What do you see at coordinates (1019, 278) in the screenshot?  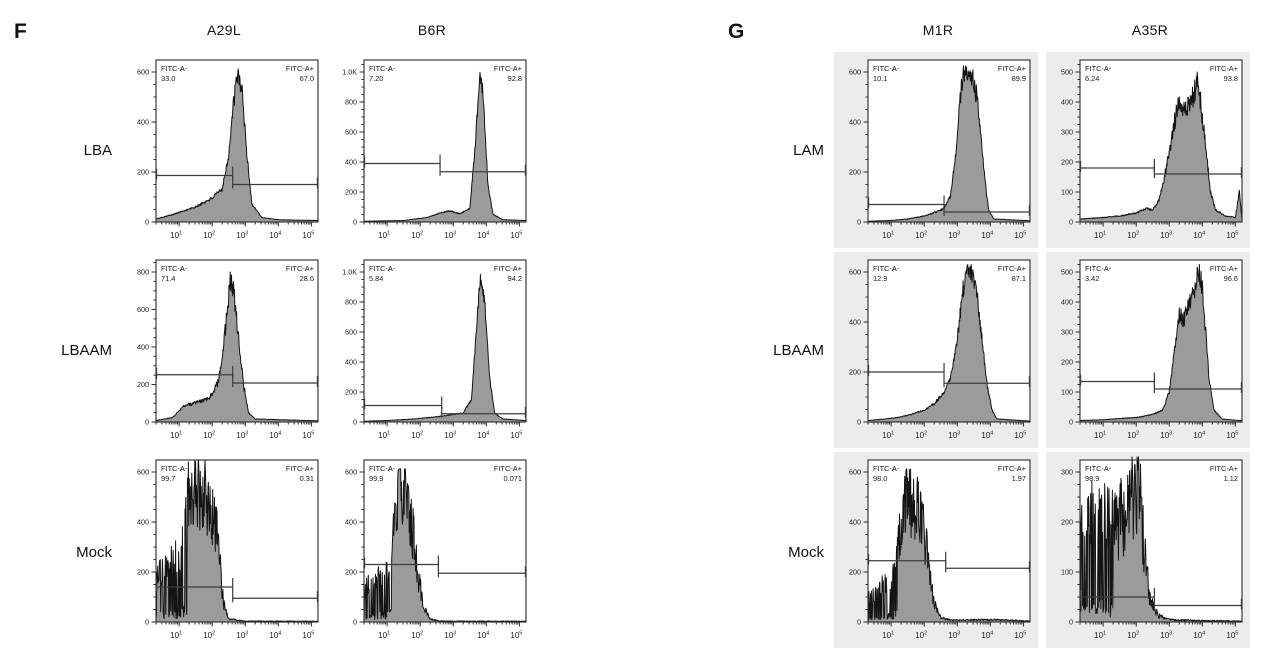 I see `svg-text: 87.1` at bounding box center [1019, 278].